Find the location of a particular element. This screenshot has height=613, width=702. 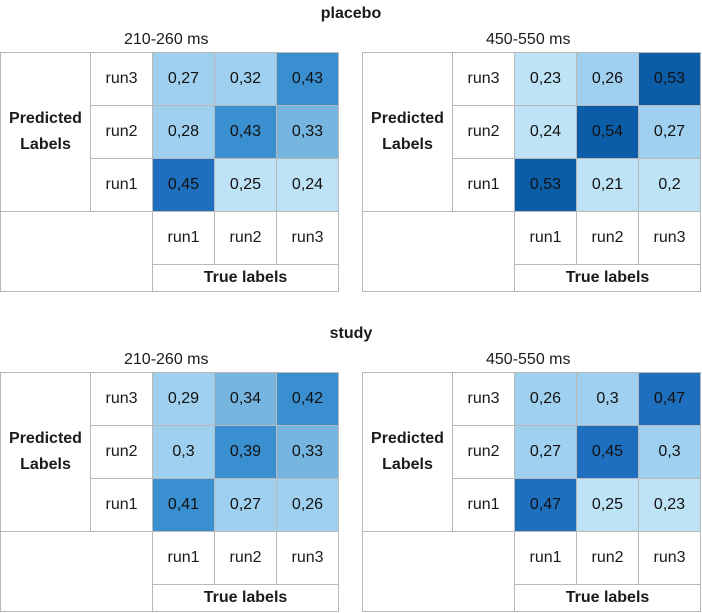

matrix-cell: 0,34 is located at coordinates (245, 399).